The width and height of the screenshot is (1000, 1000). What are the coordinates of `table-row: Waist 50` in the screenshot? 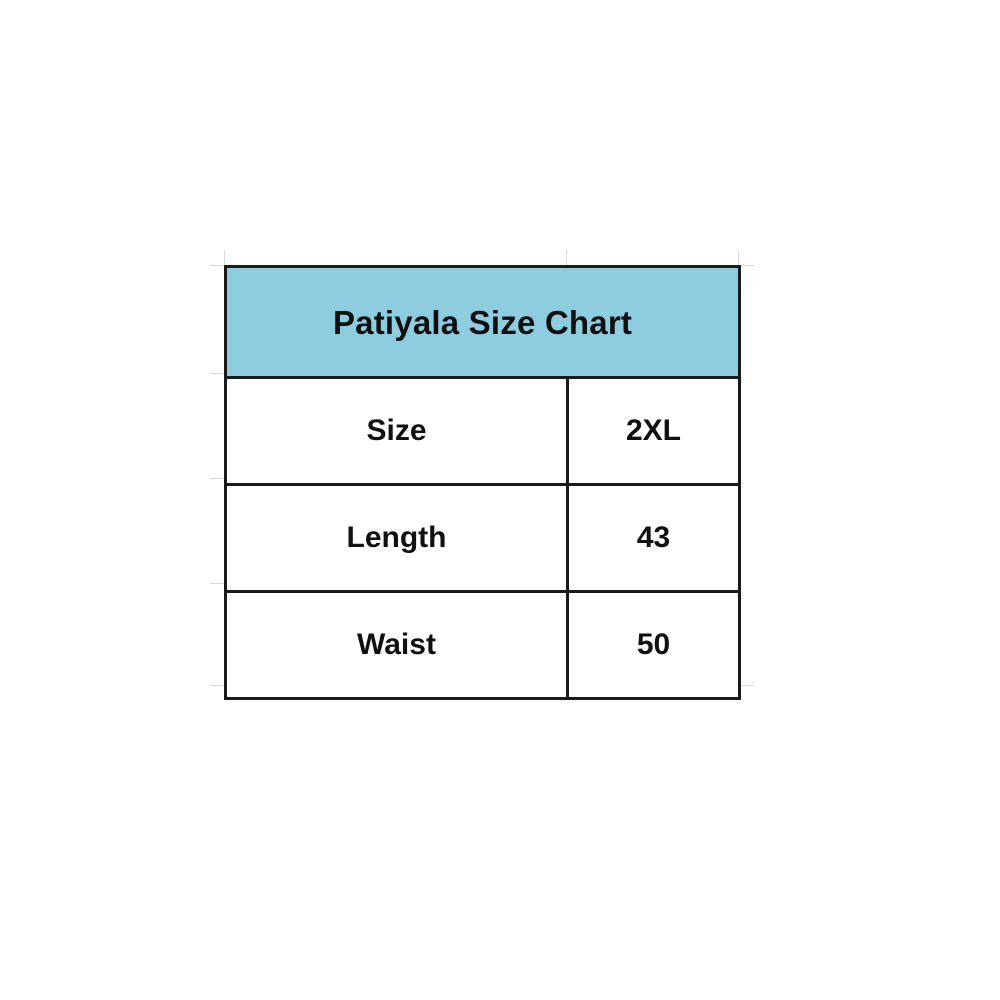 It's located at (482, 645).